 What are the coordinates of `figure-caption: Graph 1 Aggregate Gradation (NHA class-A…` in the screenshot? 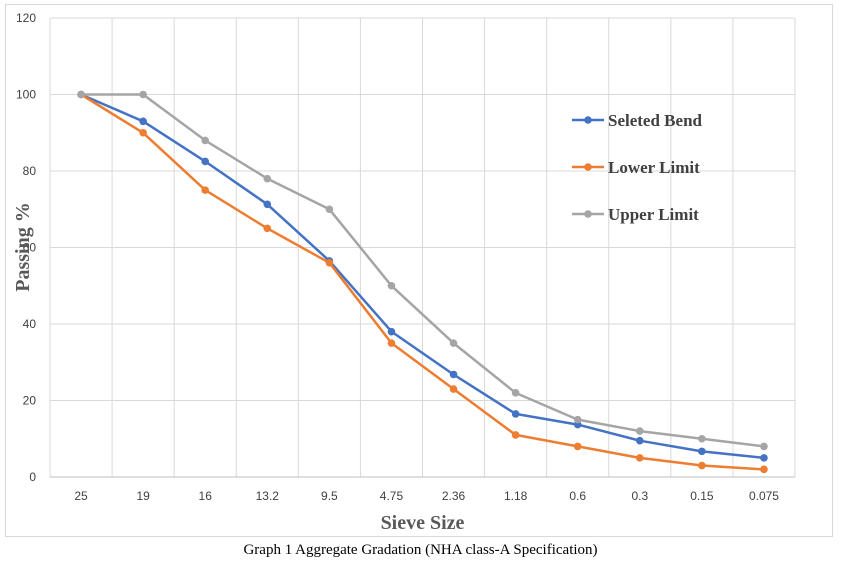 It's located at (420, 550).